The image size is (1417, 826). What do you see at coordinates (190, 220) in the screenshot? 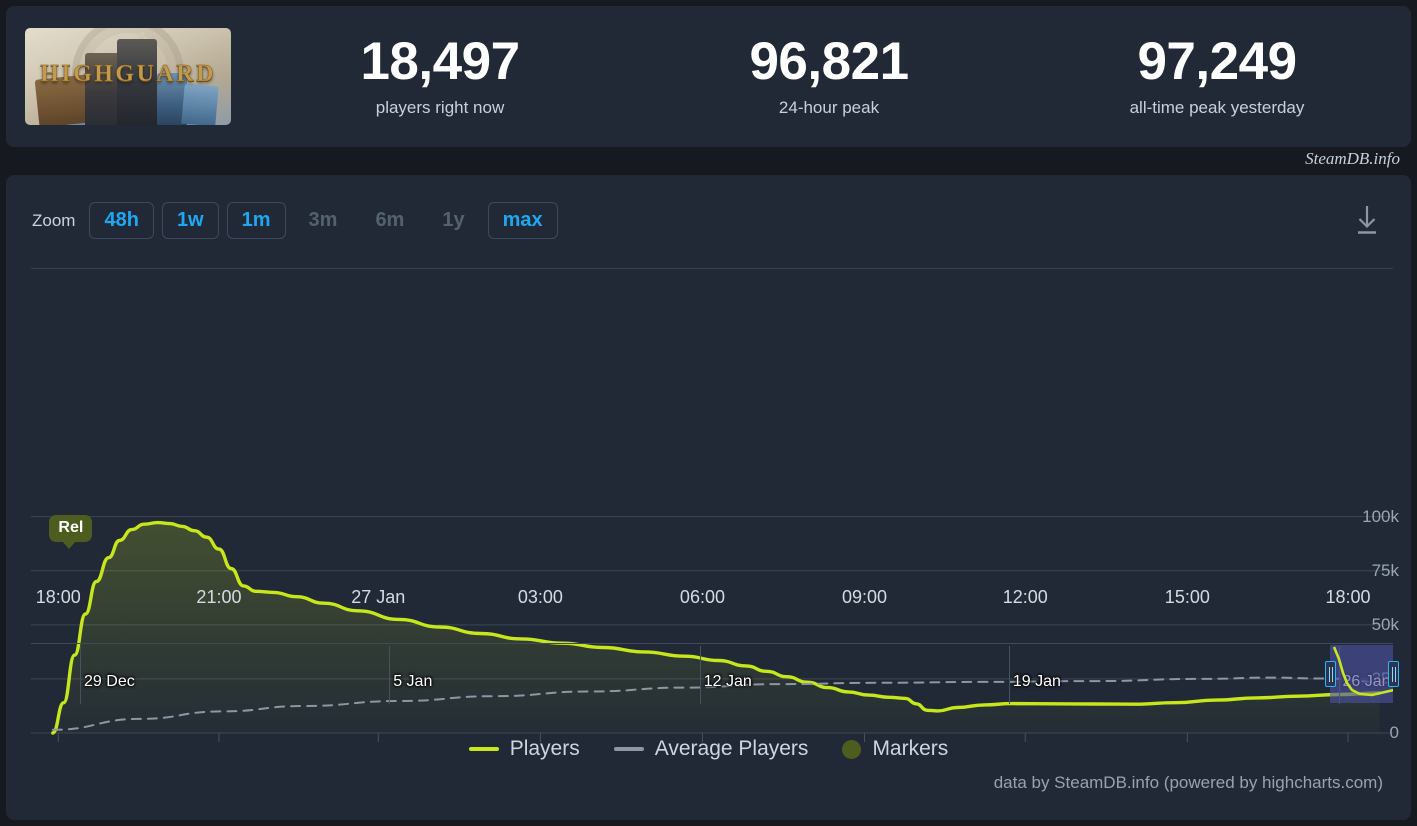
I see `zoom-button-1w: 1w` at bounding box center [190, 220].